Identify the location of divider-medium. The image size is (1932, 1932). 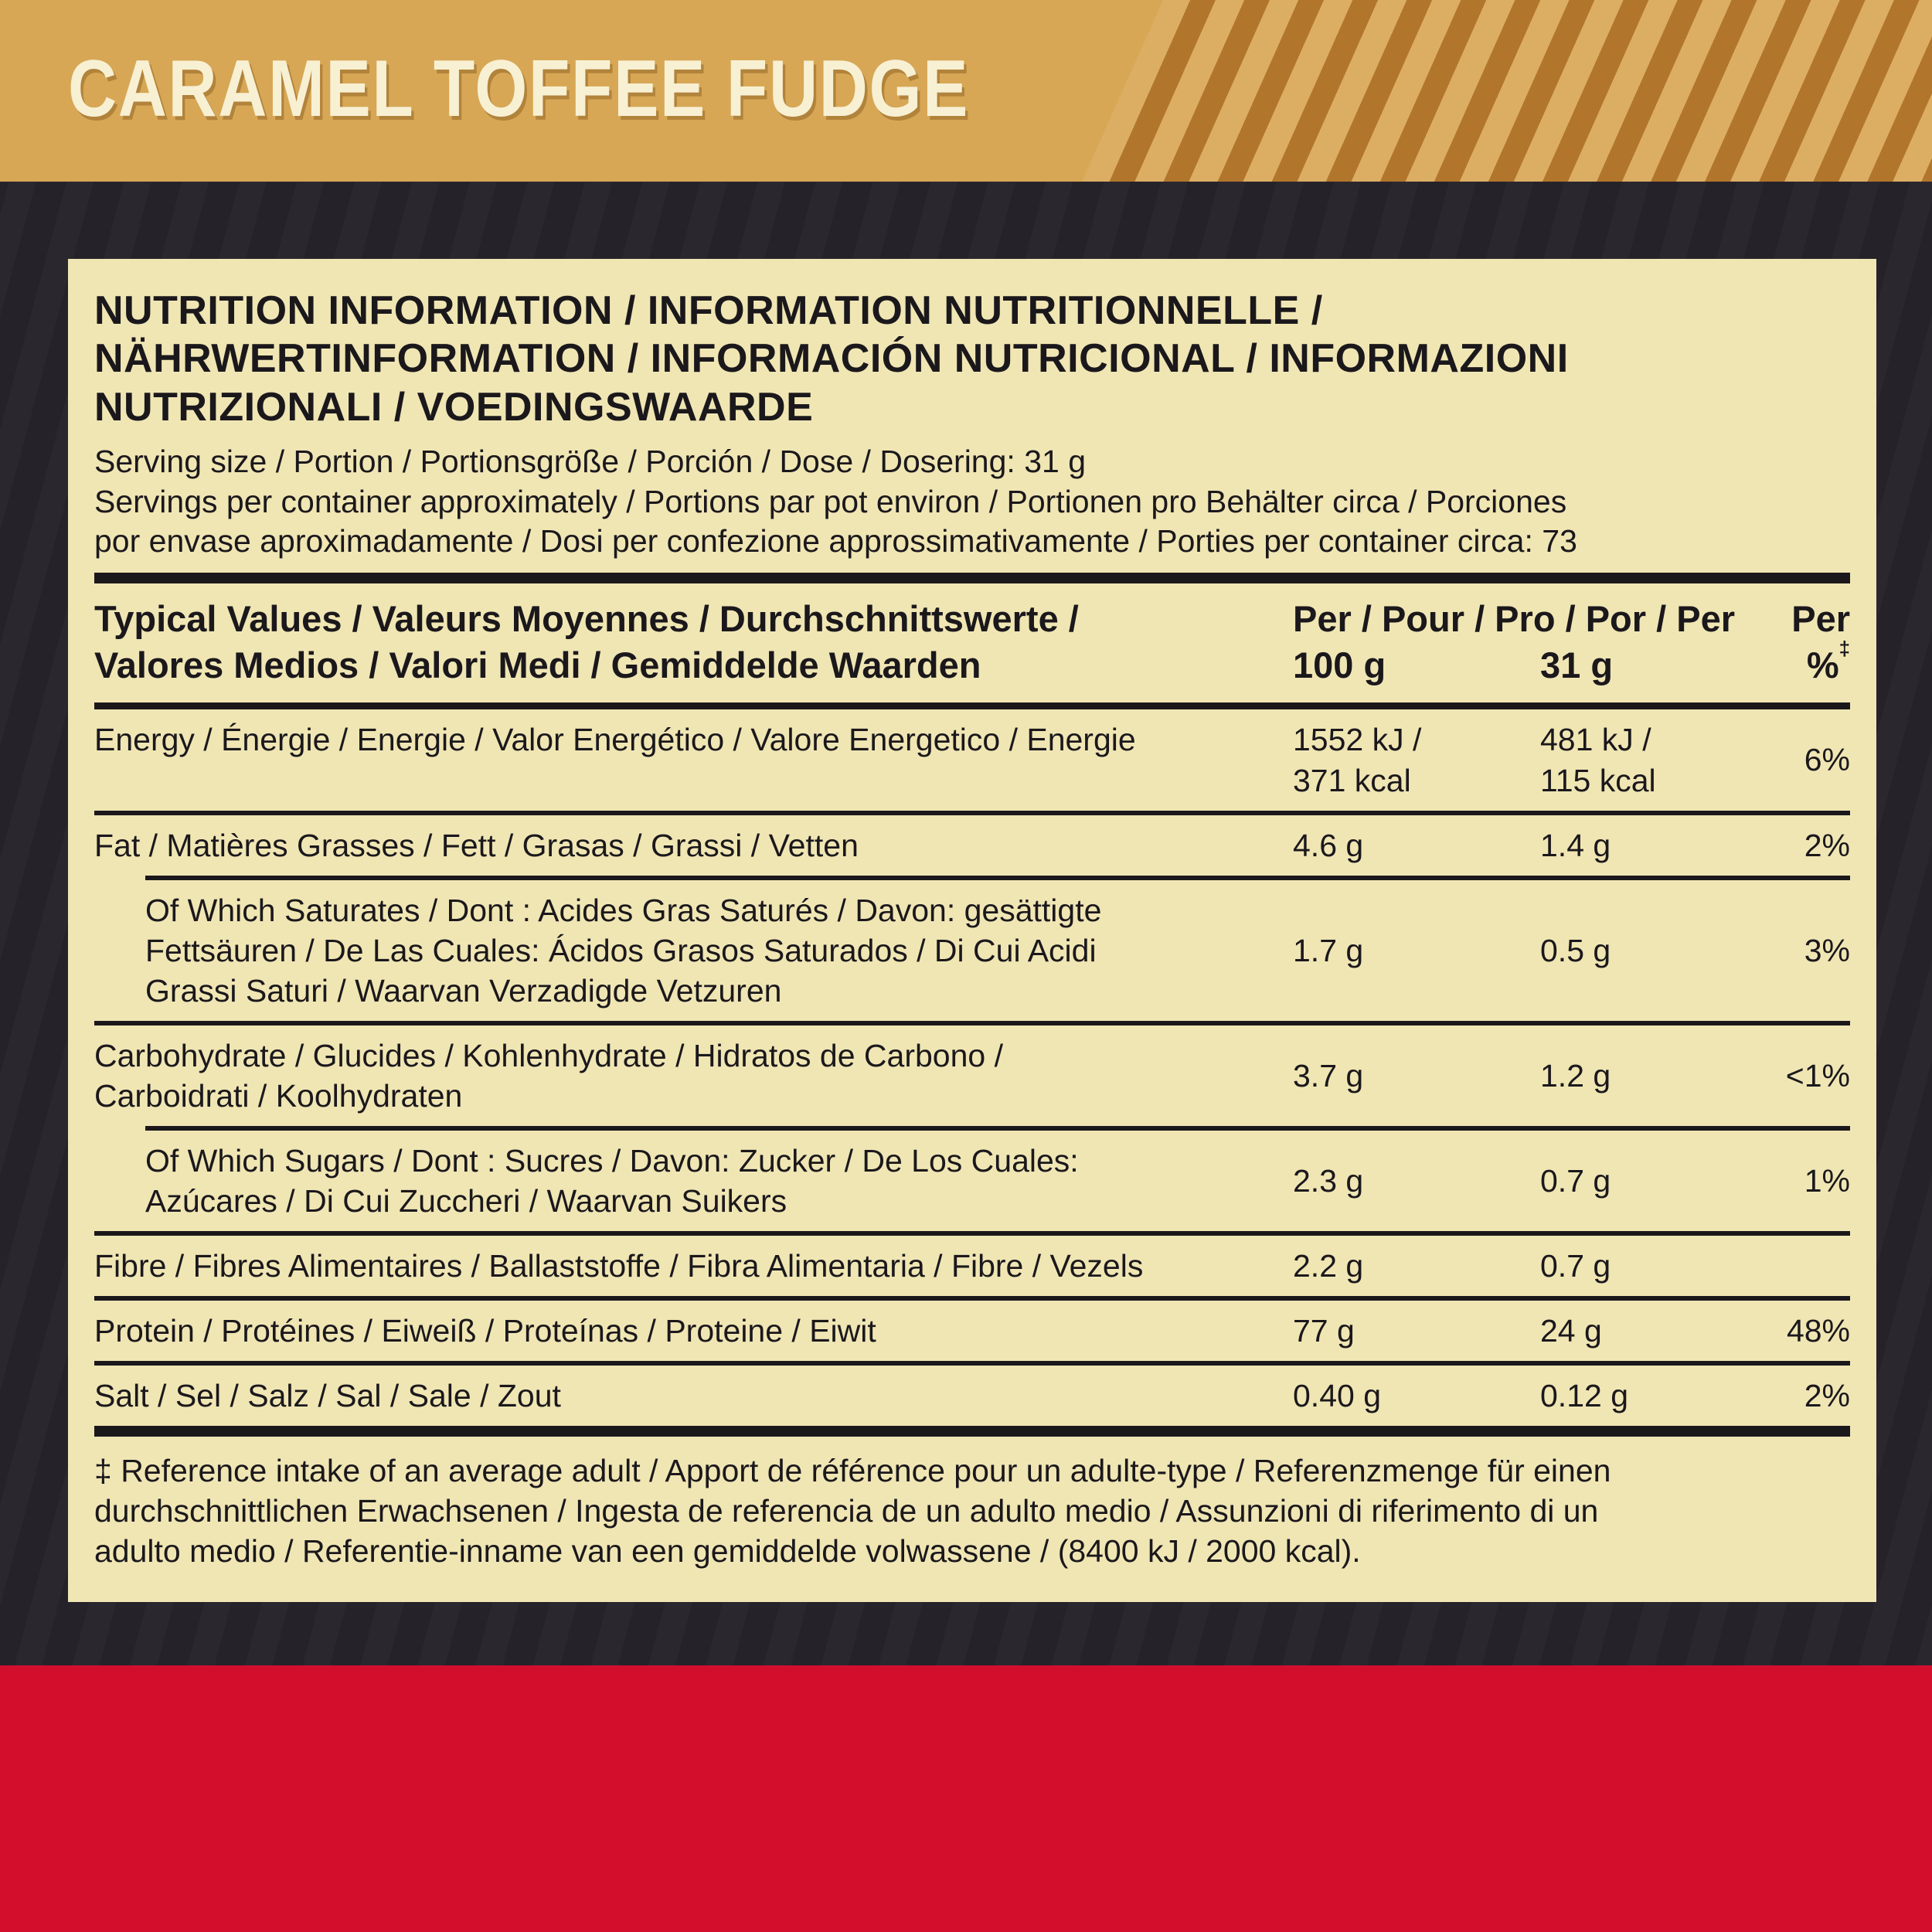
(972, 706).